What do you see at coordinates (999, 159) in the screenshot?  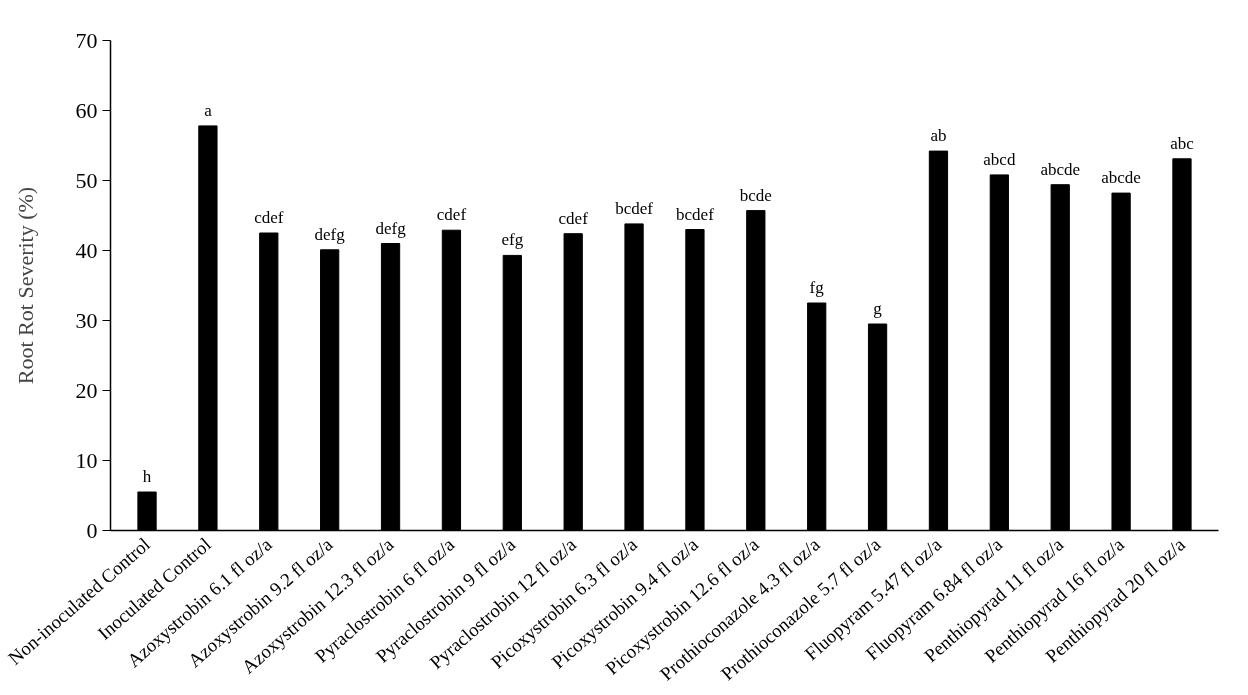 I see `annotation: abcd` at bounding box center [999, 159].